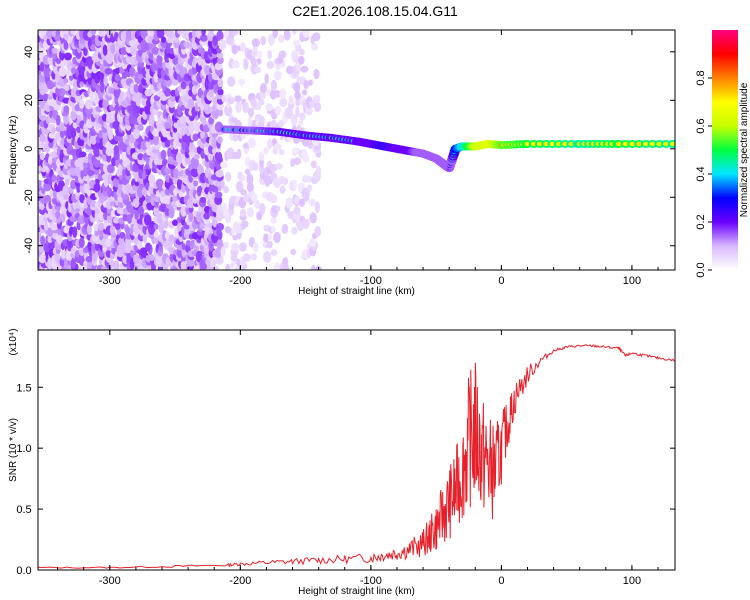  I want to click on spectrogram-ridge-cell, so click(639, 144).